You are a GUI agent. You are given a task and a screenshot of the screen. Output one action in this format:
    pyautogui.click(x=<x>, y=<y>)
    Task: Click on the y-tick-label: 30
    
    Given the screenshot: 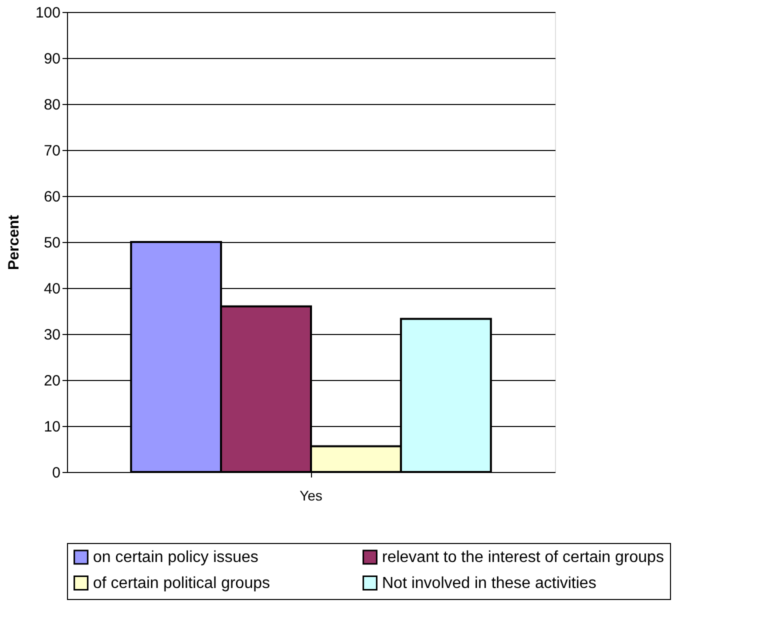 What is the action you would take?
    pyautogui.click(x=52, y=335)
    